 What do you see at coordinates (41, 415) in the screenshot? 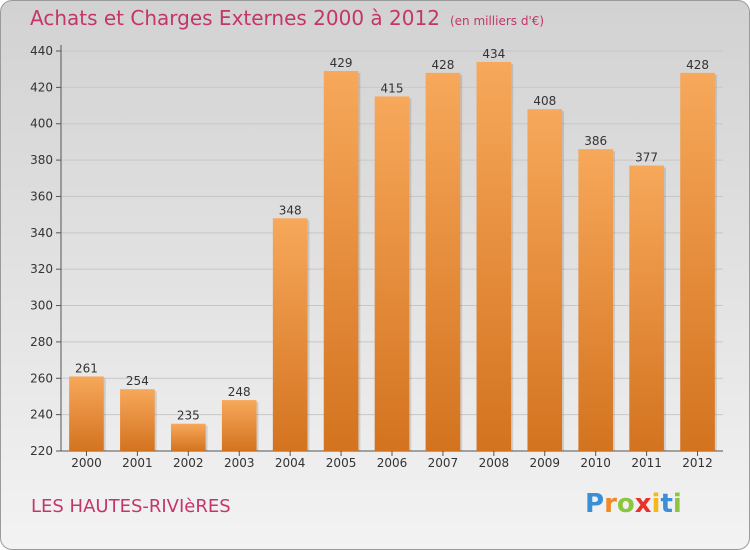
I see `y-tick-label: 240` at bounding box center [41, 415].